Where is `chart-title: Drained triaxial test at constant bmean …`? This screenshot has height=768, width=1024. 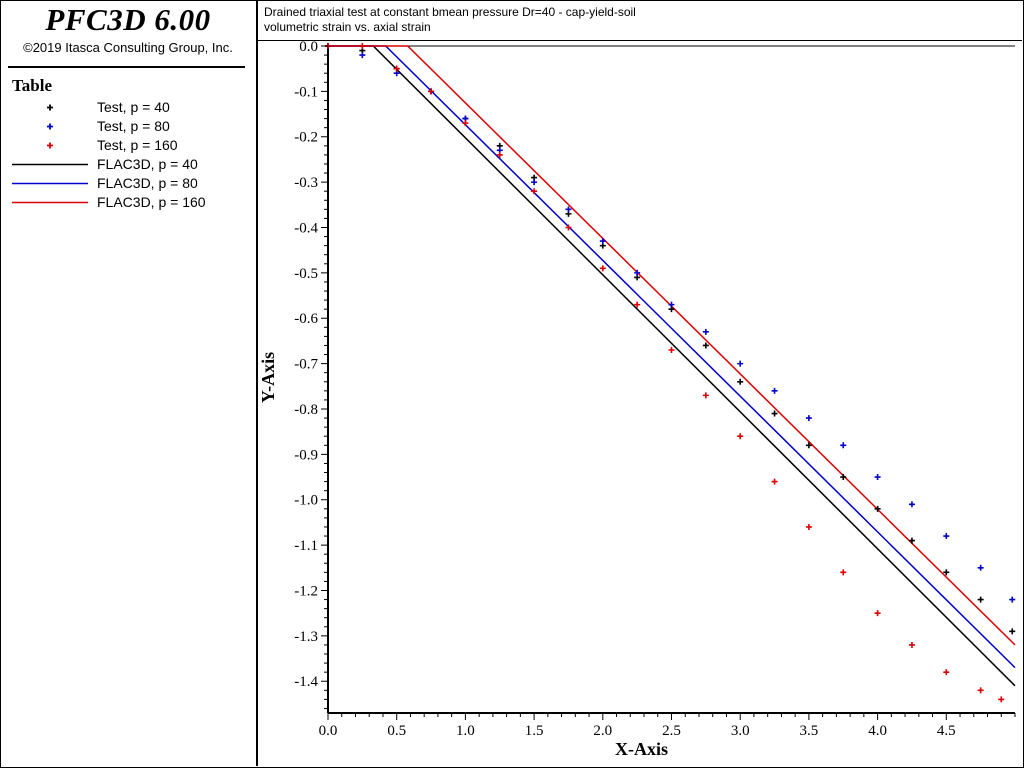 chart-title: Drained triaxial test at constant bmean … is located at coordinates (450, 12).